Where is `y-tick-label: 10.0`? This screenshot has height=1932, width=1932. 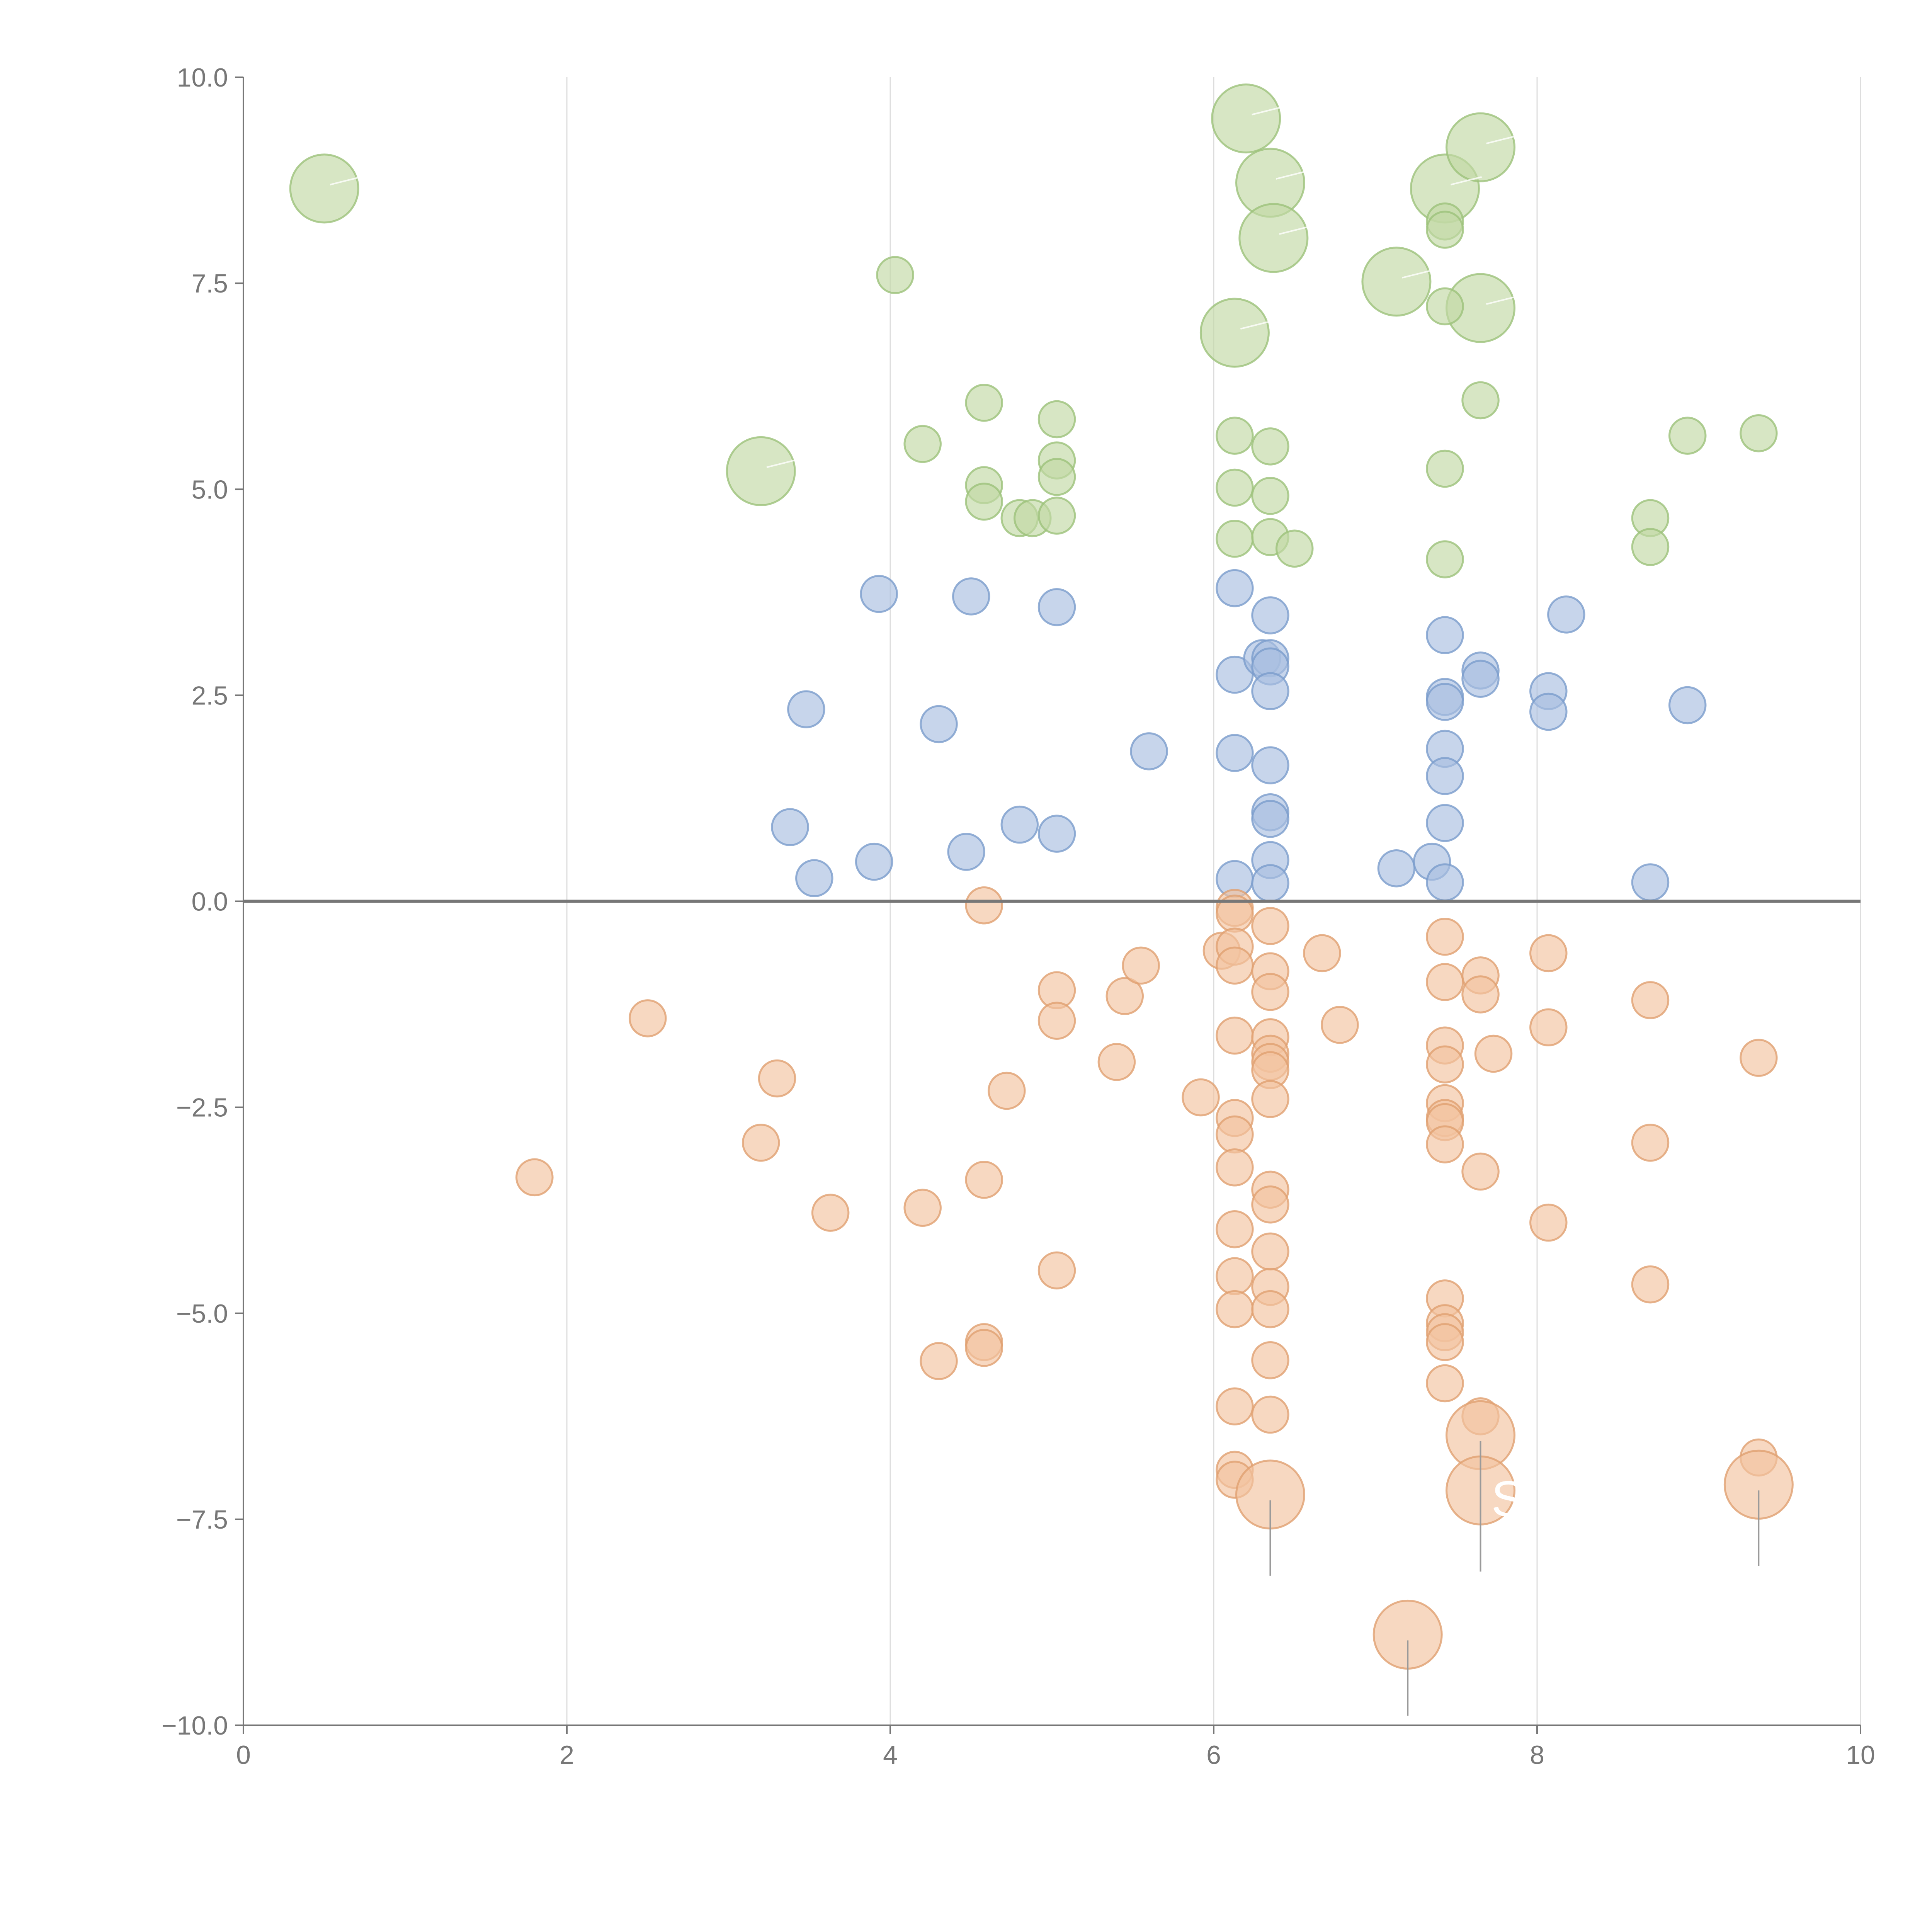
y-tick-label: 10.0 is located at coordinates (202, 78).